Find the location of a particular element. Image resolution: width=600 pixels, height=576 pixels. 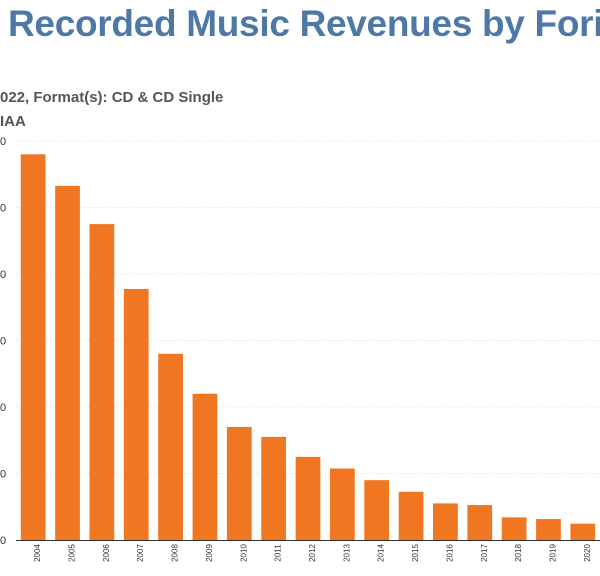

x-tick-label: 2016 is located at coordinates (449, 553).